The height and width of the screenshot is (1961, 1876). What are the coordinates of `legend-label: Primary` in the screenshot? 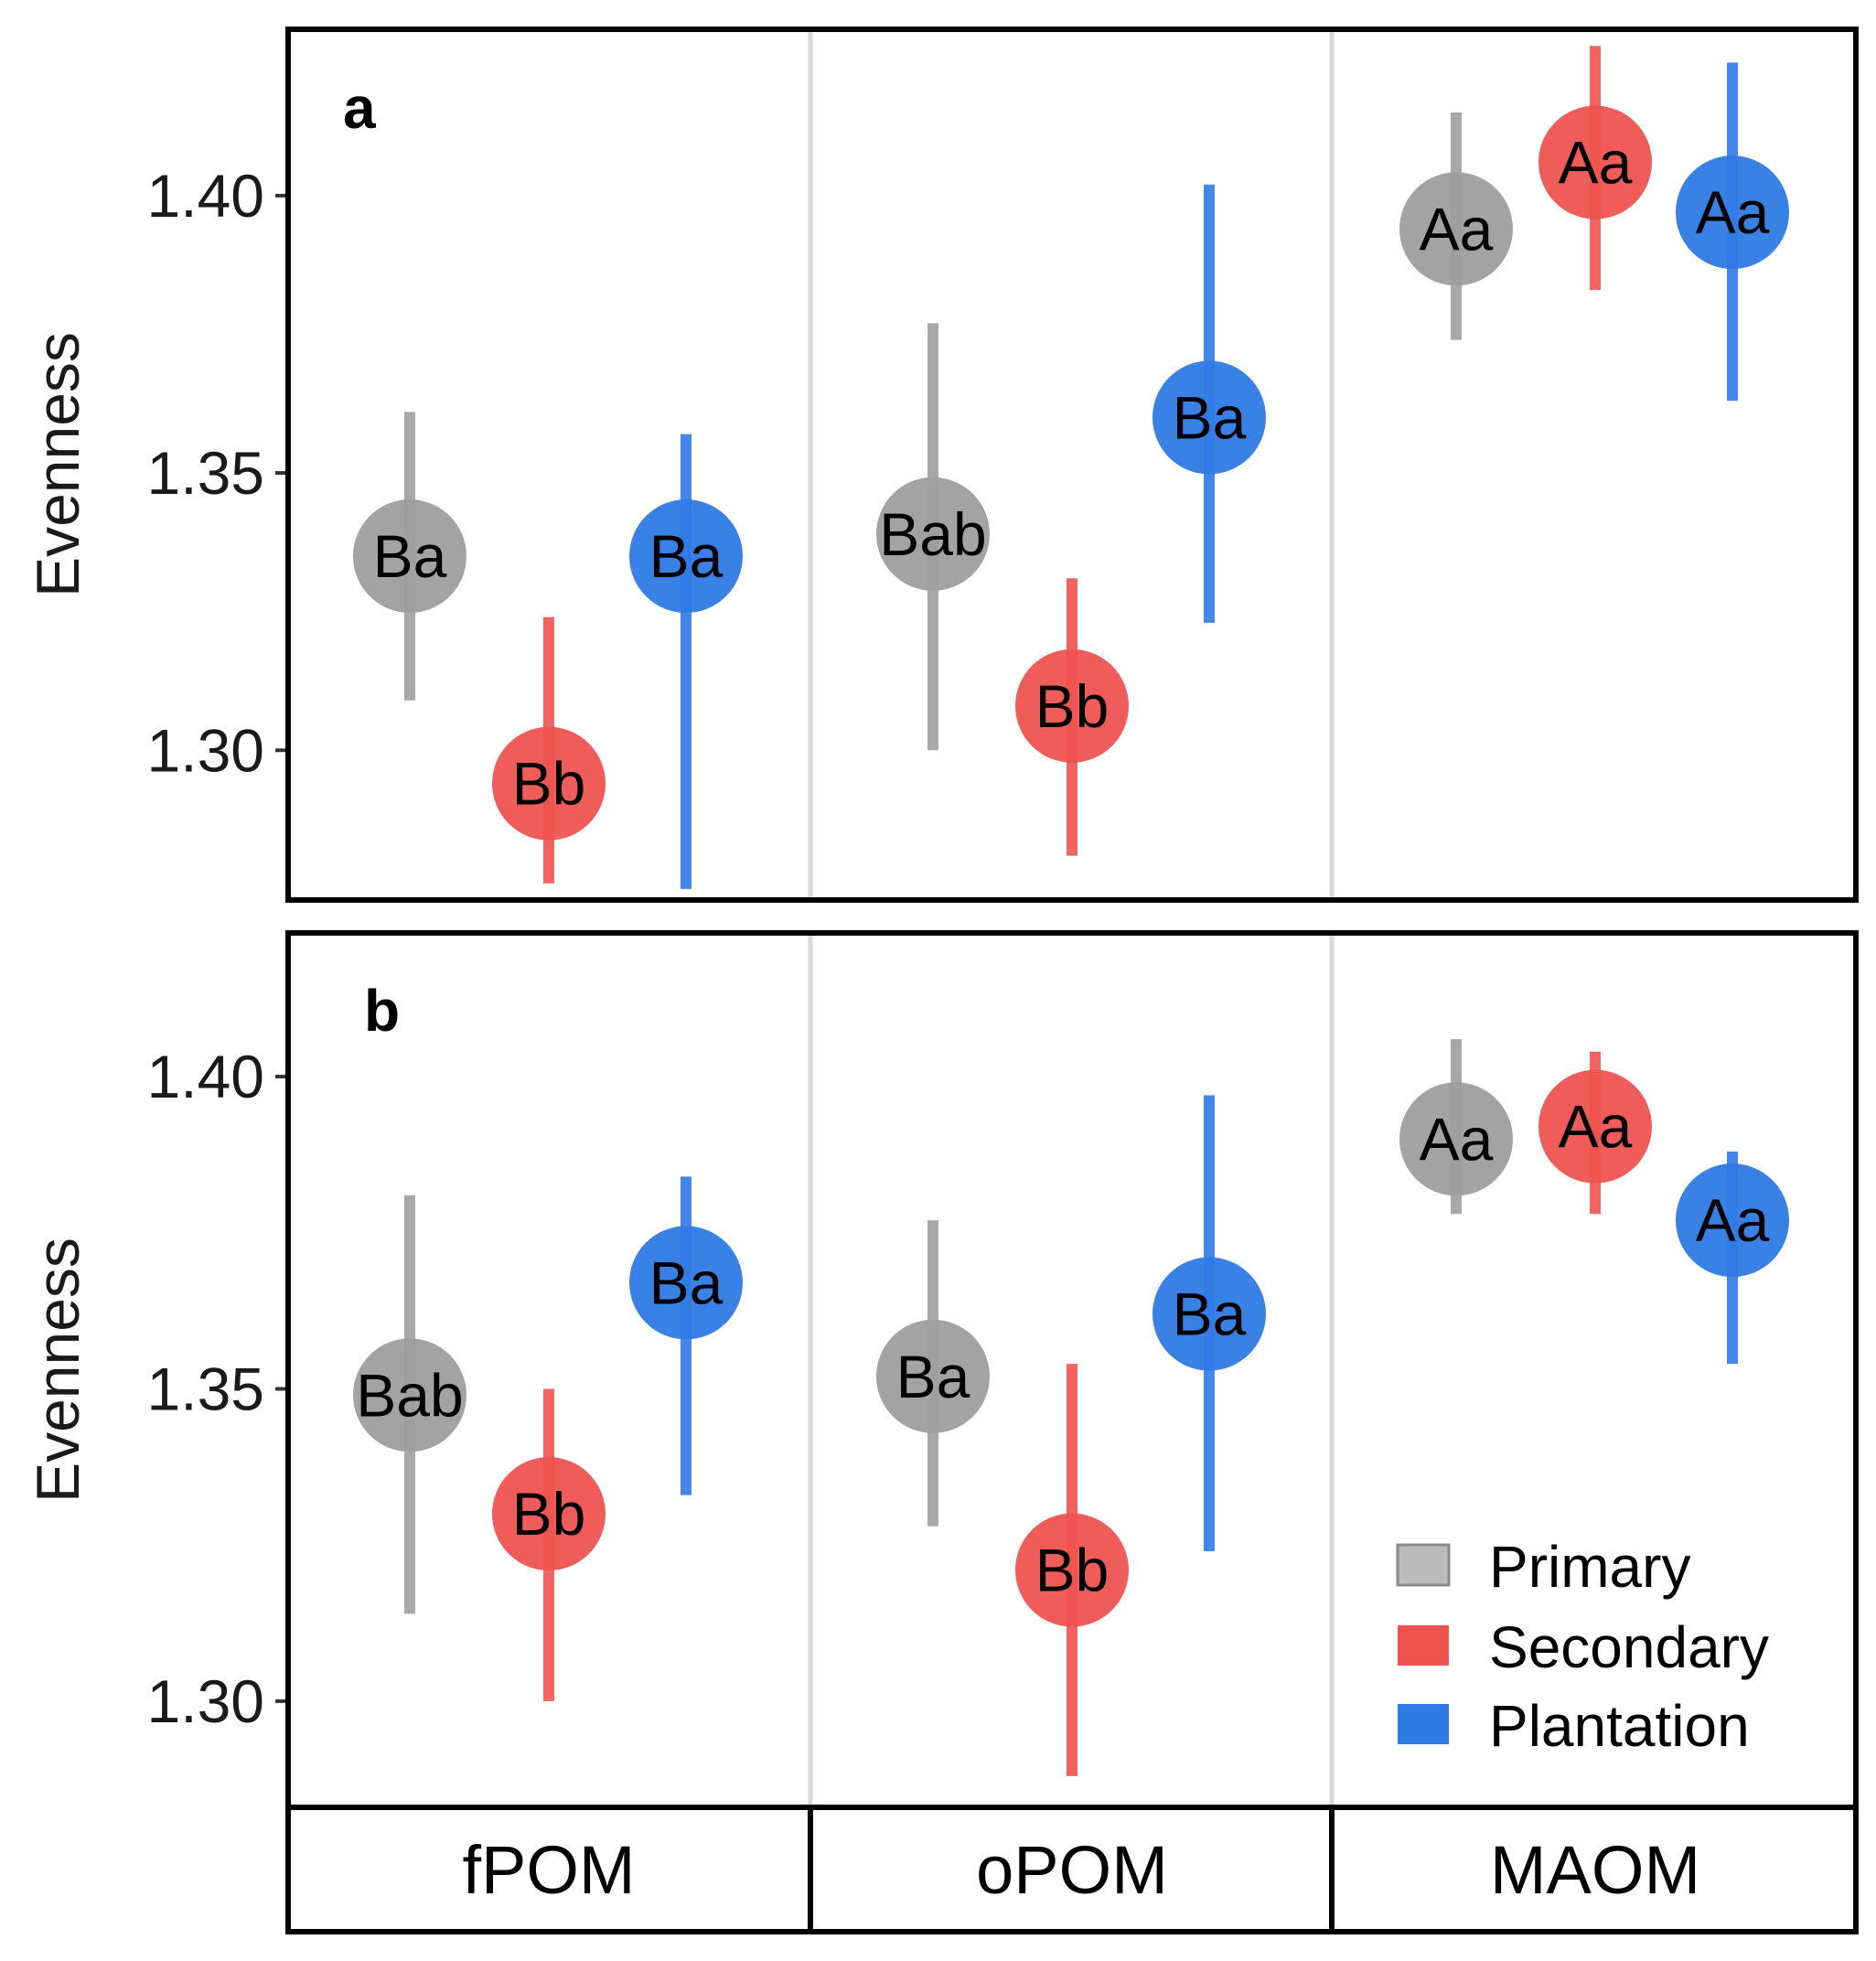 It's located at (1589, 1567).